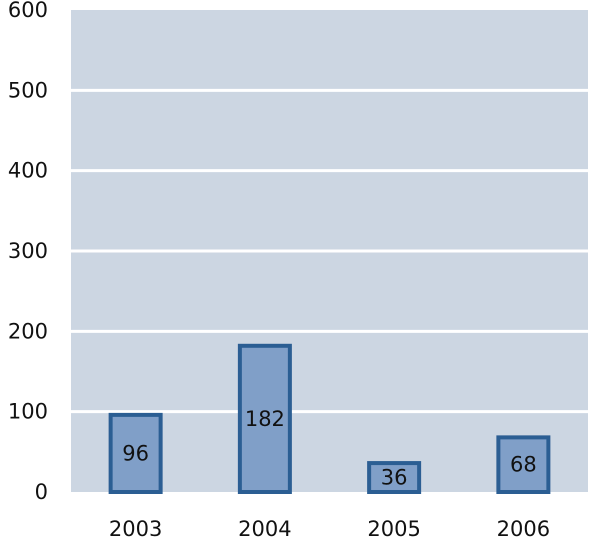 The width and height of the screenshot is (593, 543). Describe the element at coordinates (135, 529) in the screenshot. I see `x-tick-label-2003: 2003` at that location.